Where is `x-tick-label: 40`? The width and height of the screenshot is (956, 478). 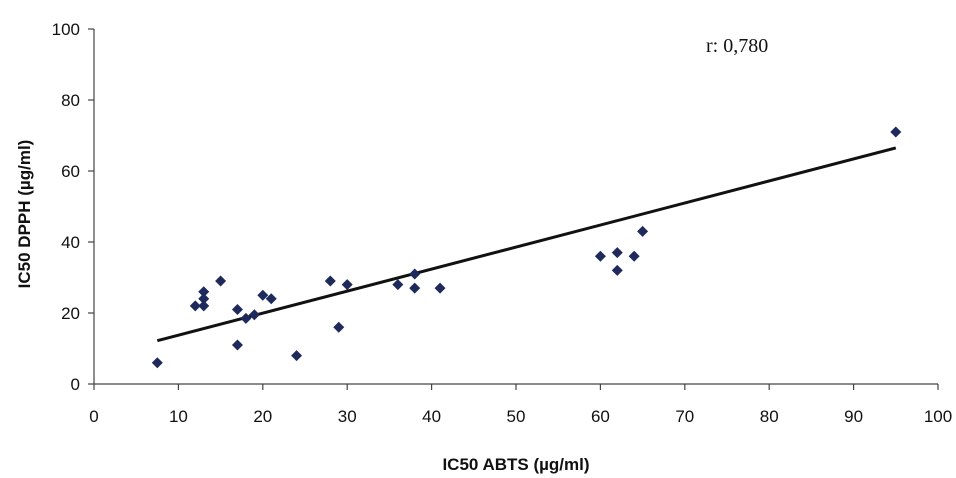
x-tick-label: 40 is located at coordinates (431, 416).